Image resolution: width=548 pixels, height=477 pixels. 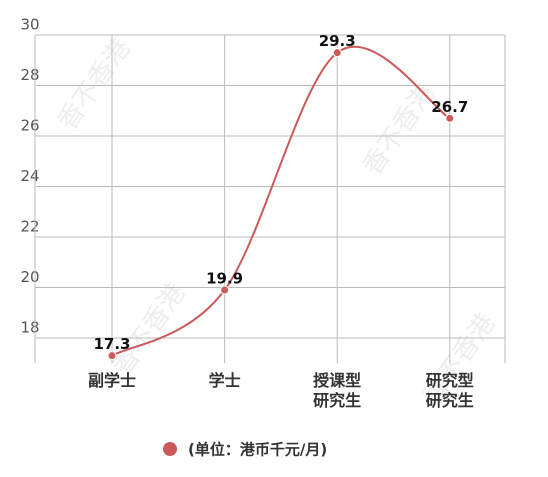 What do you see at coordinates (29, 75) in the screenshot?
I see `y-tick-label: 28` at bounding box center [29, 75].